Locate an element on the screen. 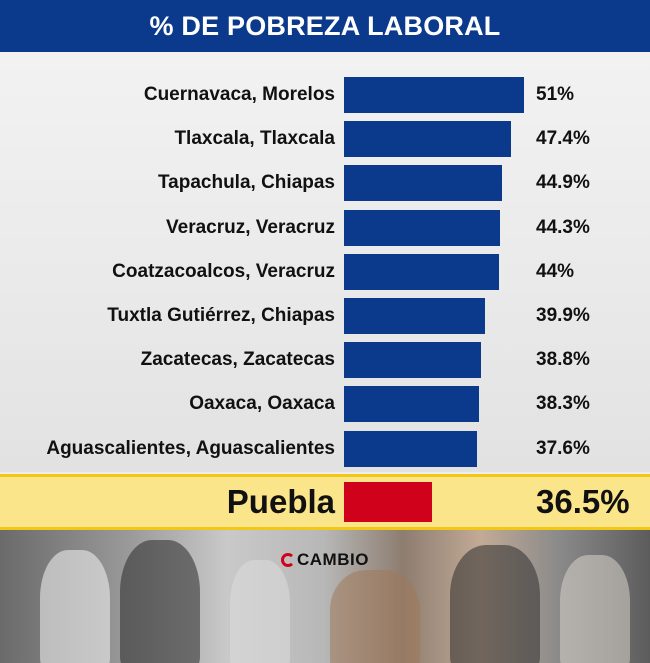 The height and width of the screenshot is (663, 650). category-label: Cuernavaca, Morelos is located at coordinates (239, 94).